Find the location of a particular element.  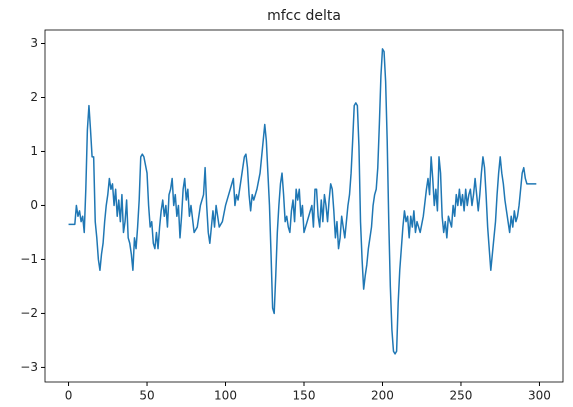

y-tick-label: 3 is located at coordinates (34, 43).